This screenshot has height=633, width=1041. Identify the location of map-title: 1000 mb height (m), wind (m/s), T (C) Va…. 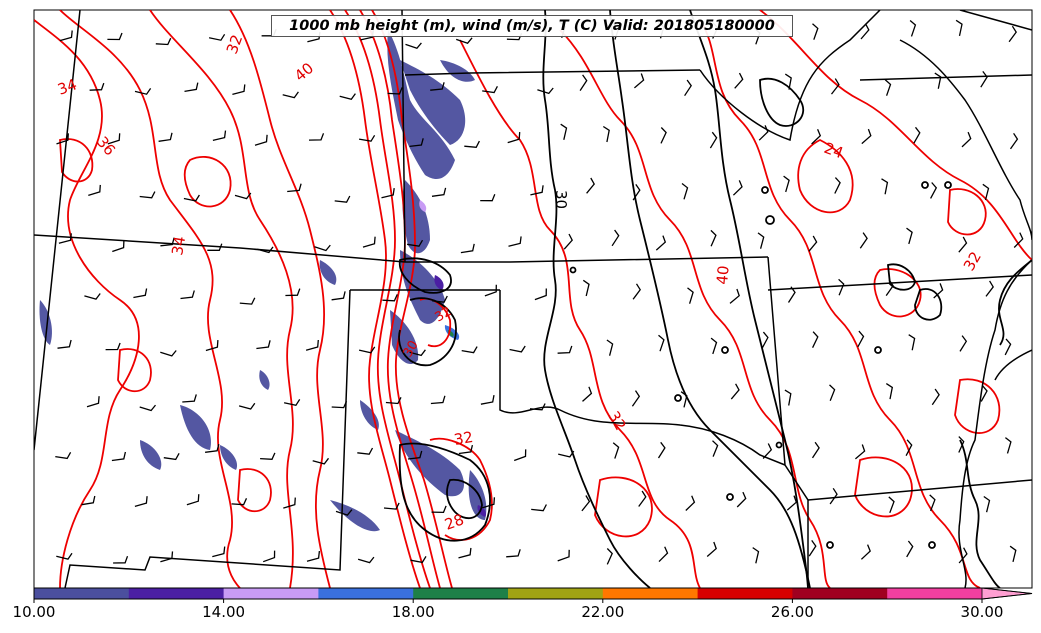
(532, 26).